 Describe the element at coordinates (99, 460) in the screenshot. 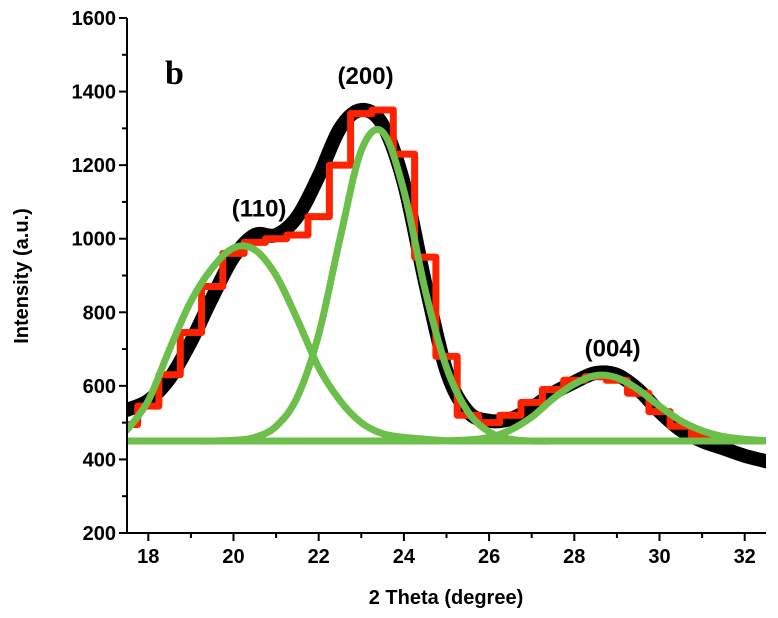

I see `y-tick-label: 400` at that location.